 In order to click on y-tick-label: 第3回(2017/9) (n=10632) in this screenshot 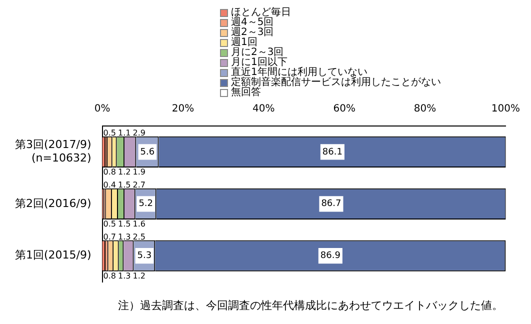, I will do `click(53, 151)`.